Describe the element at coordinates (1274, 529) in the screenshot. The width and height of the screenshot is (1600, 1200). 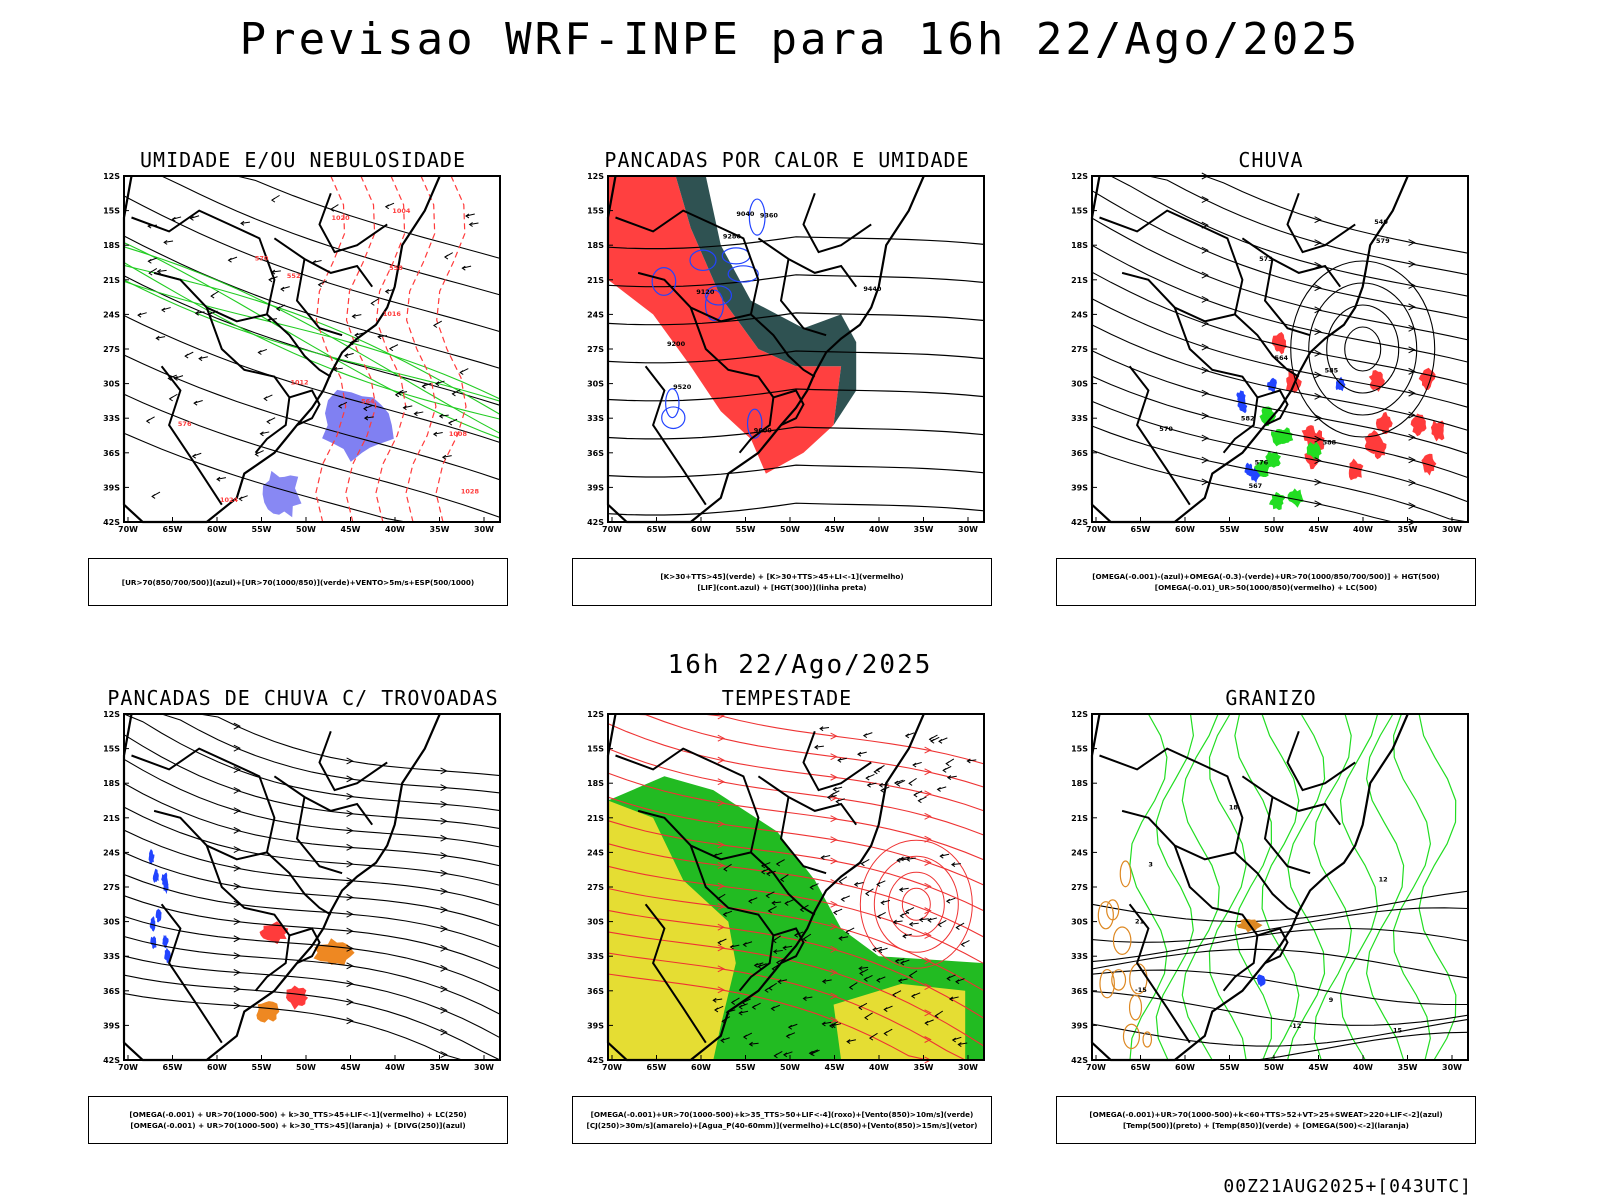
I see `lon-label: 50W` at that location.